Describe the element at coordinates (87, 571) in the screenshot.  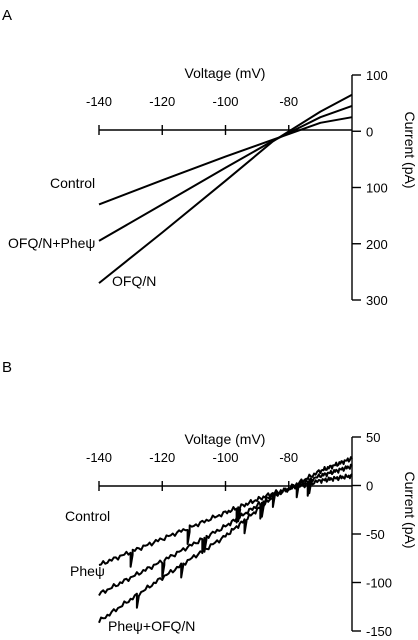
I see `series-label-2: Pheψ` at that location.